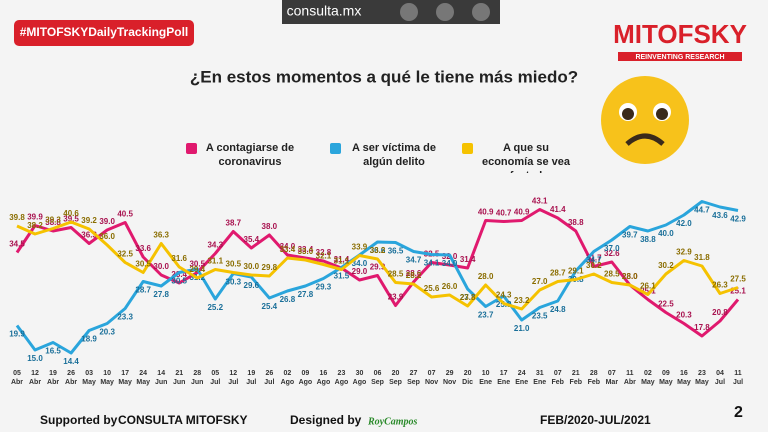 This screenshot has width=768, height=432. What do you see at coordinates (684, 223) in the screenshot?
I see `value-label: 42.0` at bounding box center [684, 223].